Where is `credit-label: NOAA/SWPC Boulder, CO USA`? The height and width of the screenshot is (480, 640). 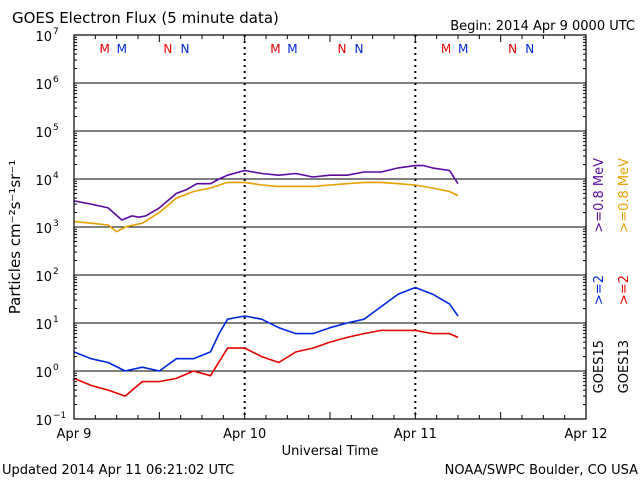 credit-label: NOAA/SWPC Boulder, CO USA is located at coordinates (541, 470).